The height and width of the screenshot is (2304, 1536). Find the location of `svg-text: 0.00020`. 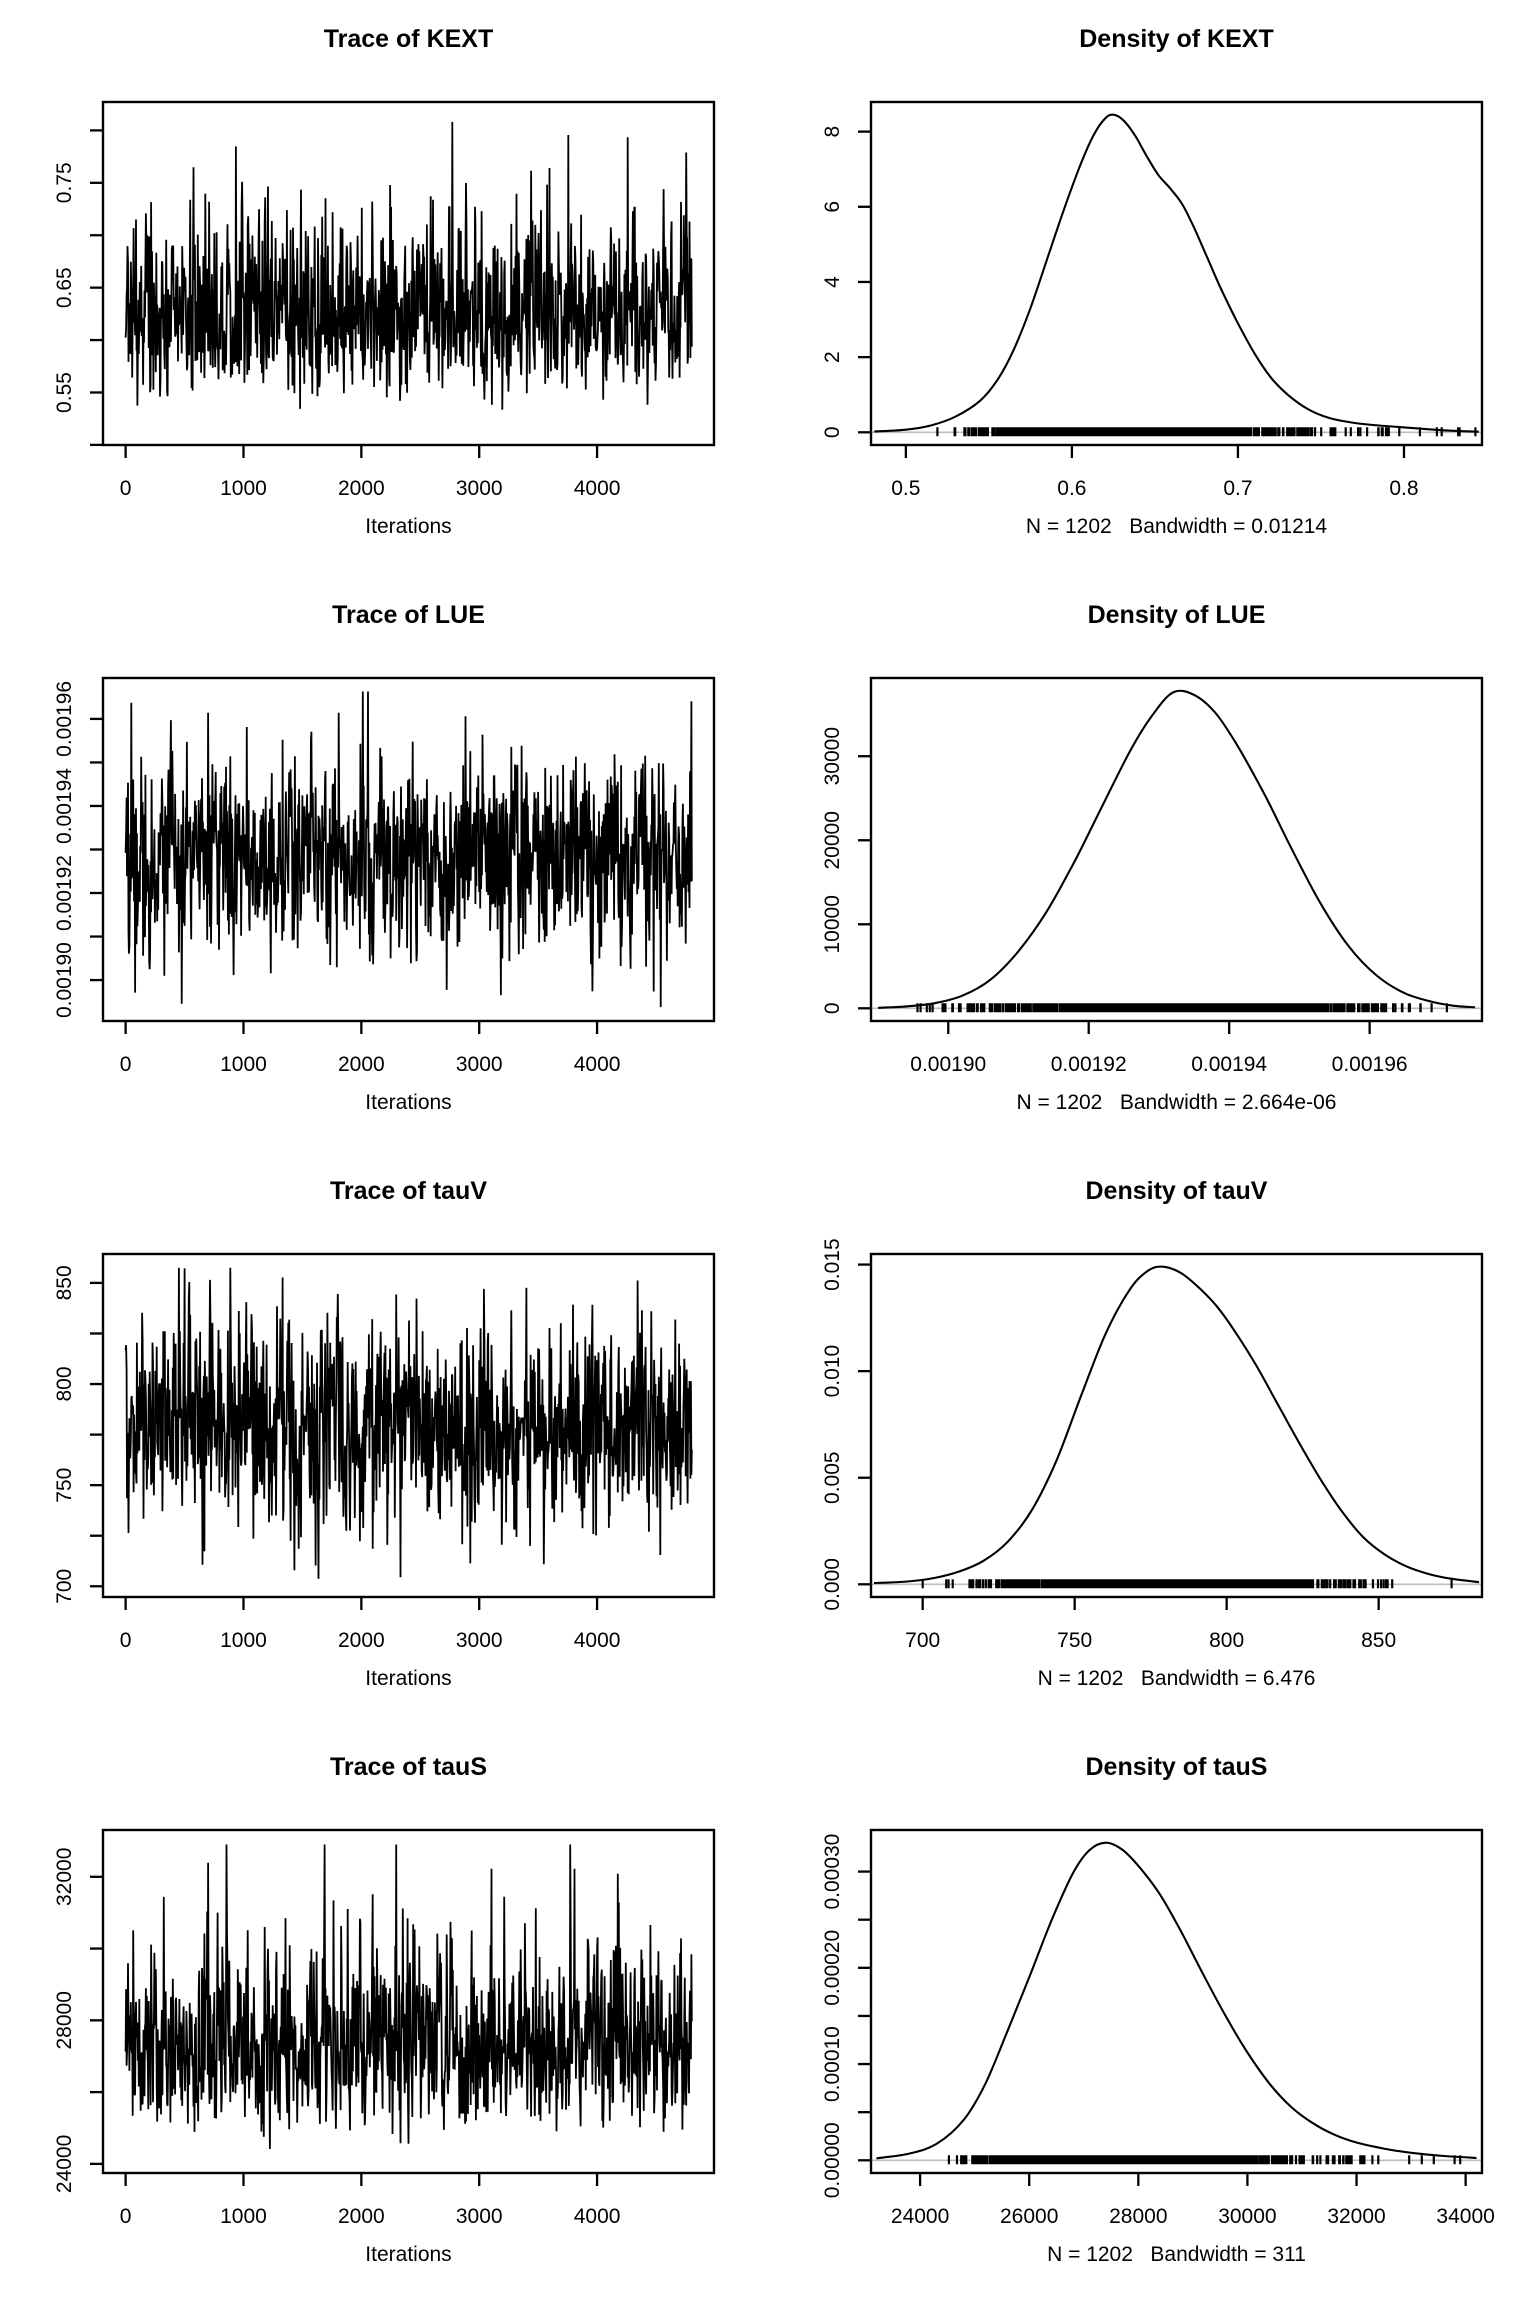

svg-text: 0.00020 is located at coordinates (832, 1968).